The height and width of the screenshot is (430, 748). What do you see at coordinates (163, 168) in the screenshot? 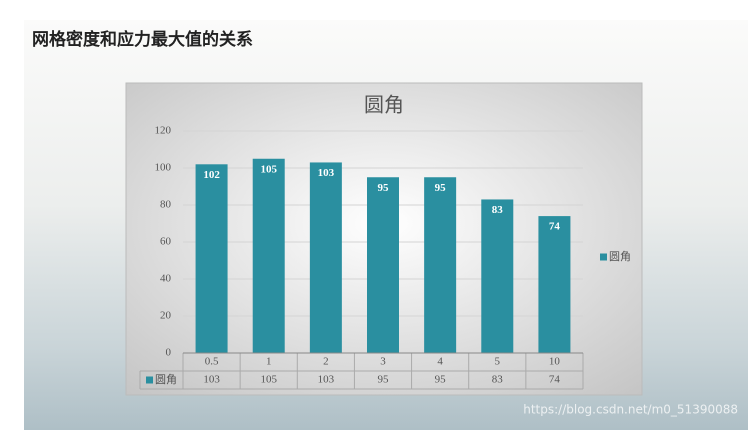
I see `y-tick-label: 100` at bounding box center [163, 168].